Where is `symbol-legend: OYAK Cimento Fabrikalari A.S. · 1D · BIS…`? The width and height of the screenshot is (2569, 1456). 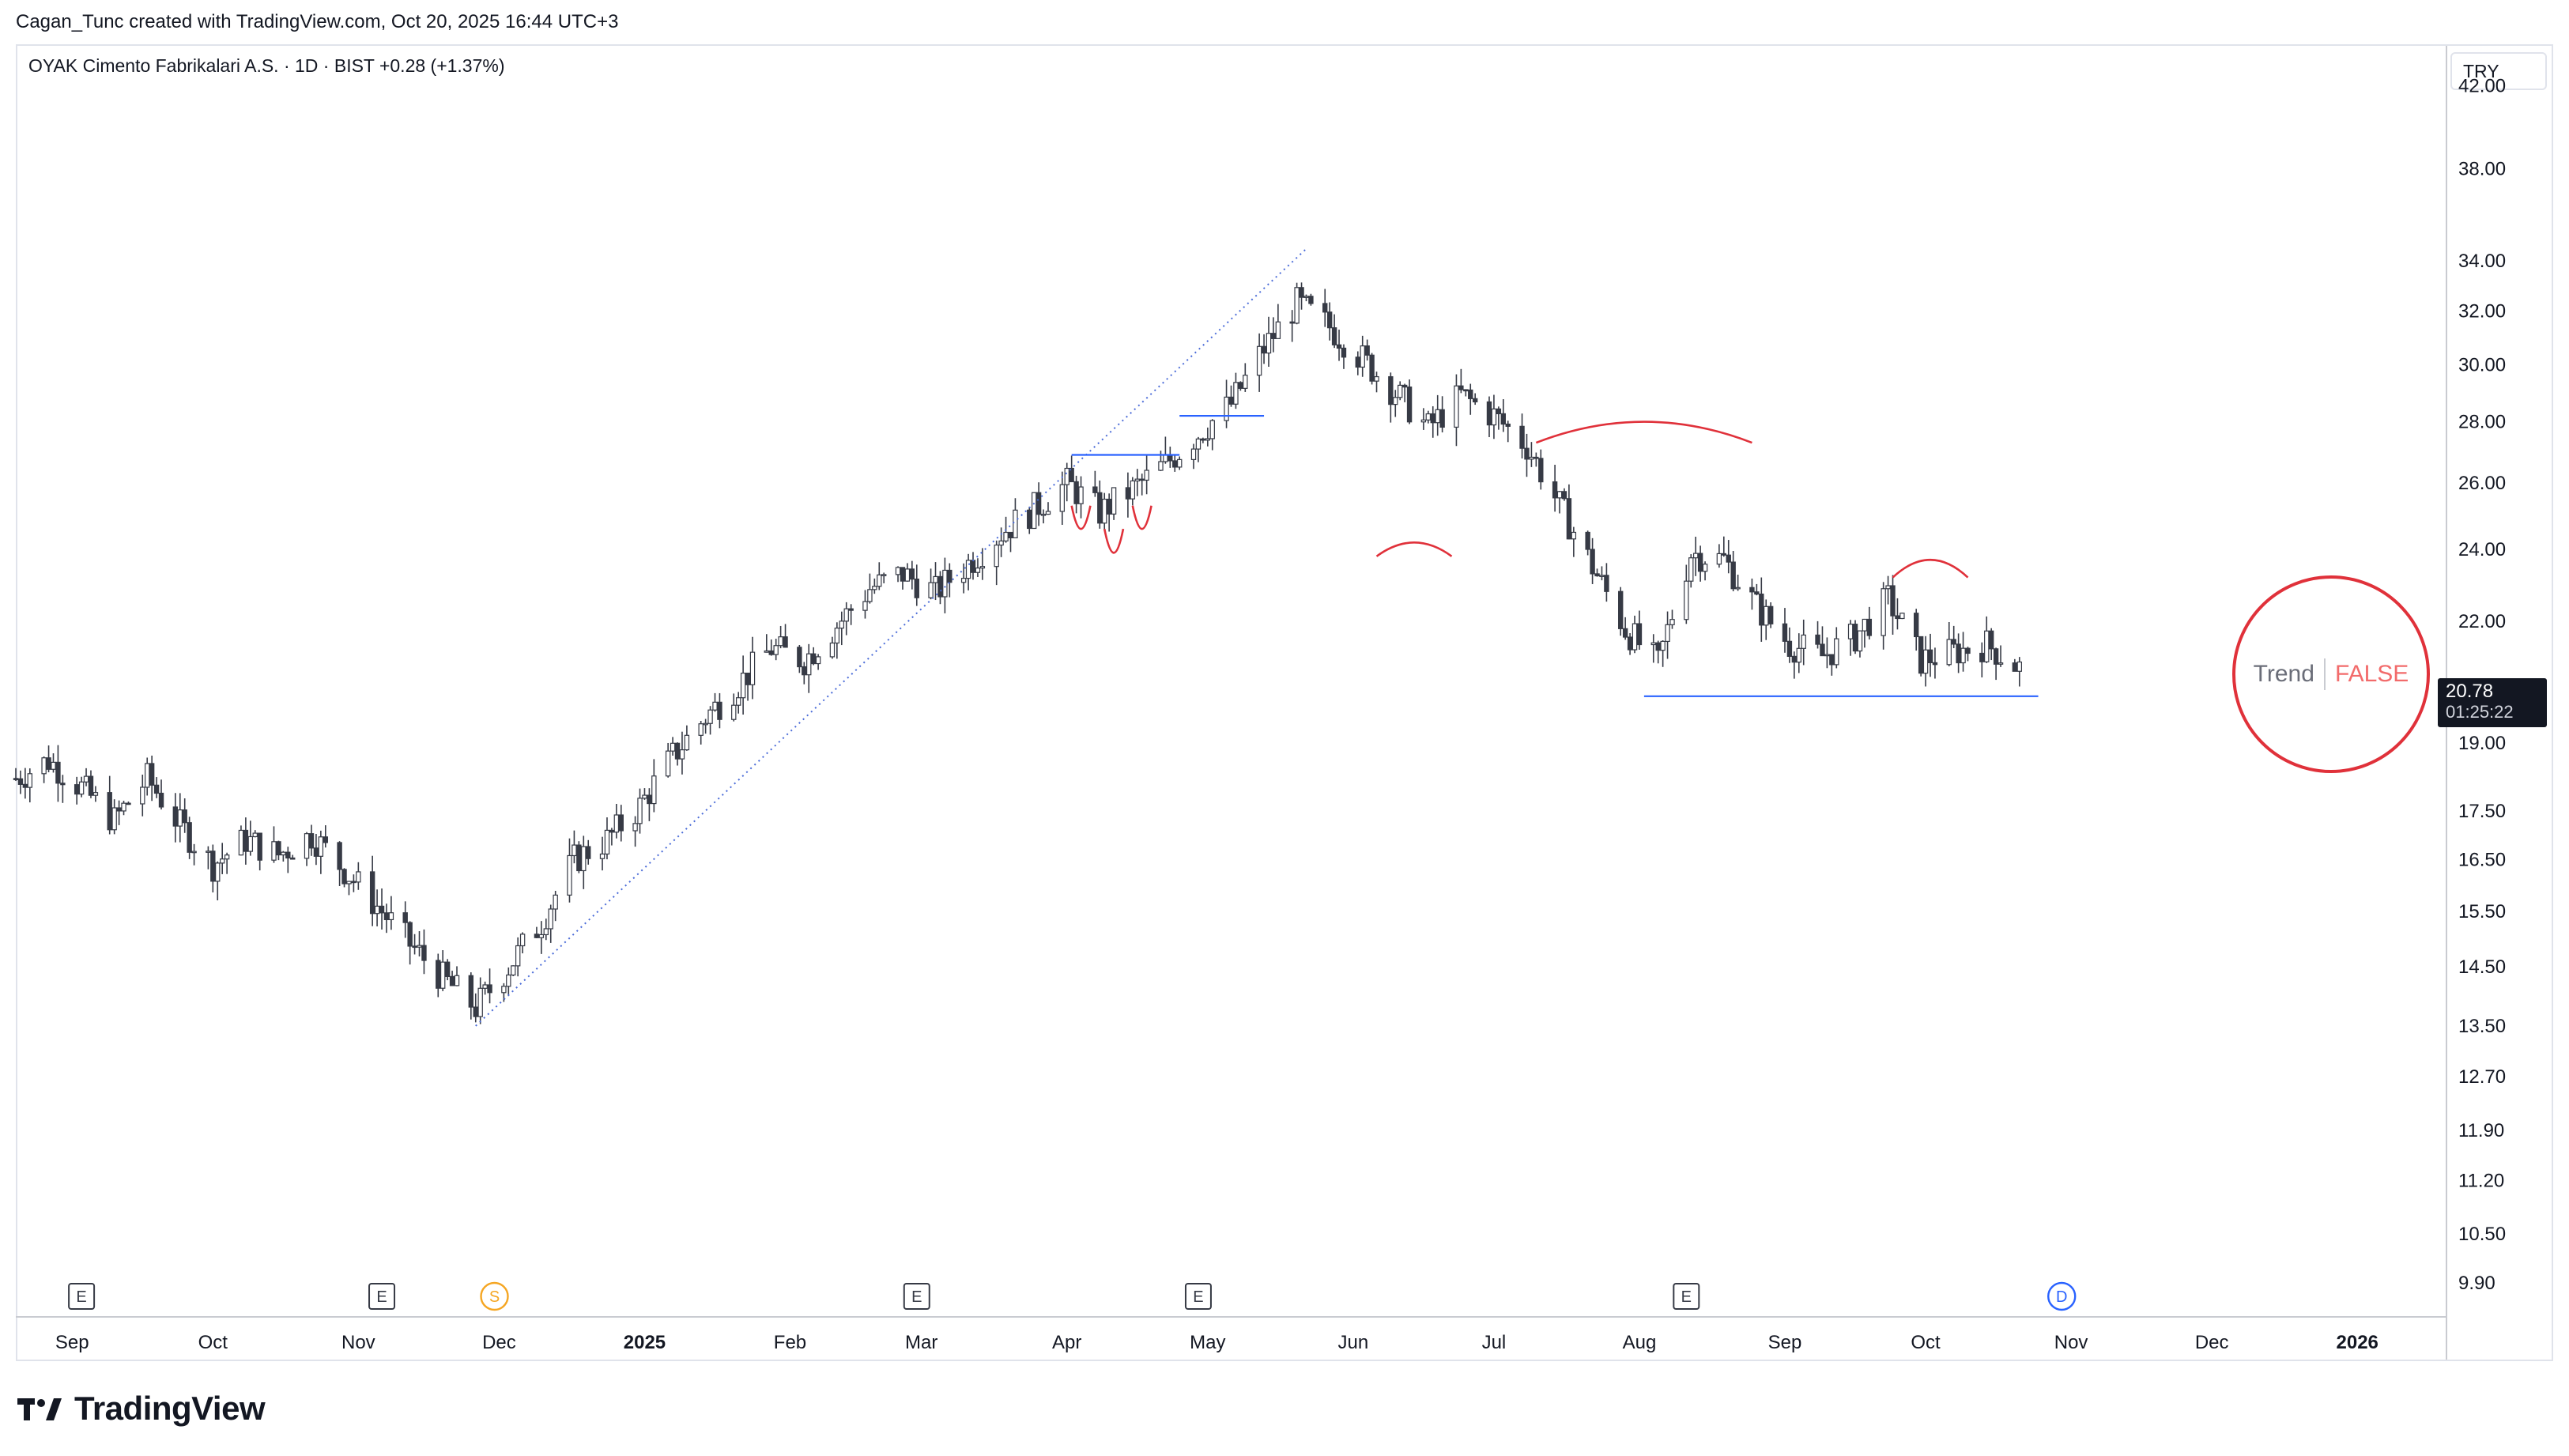
symbol-legend: OYAK Cimento Fabrikalari A.S. · 1D · BIS… is located at coordinates (266, 66).